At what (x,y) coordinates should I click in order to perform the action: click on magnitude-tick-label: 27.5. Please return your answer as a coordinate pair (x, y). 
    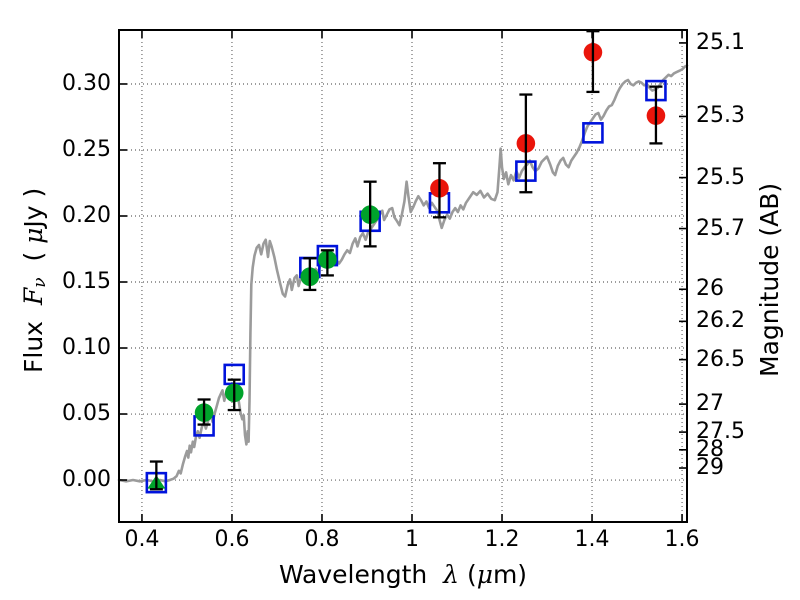
    Looking at the image, I should click on (720, 432).